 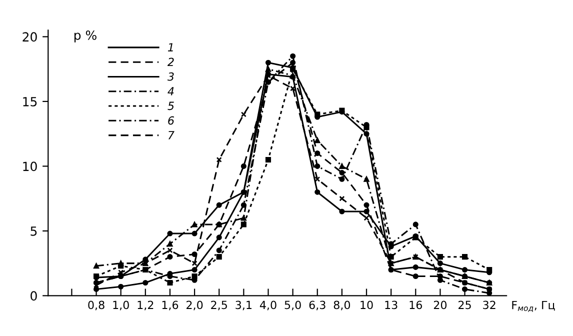 I want to click on x-tick-label: 0,8, so click(x=96, y=305).